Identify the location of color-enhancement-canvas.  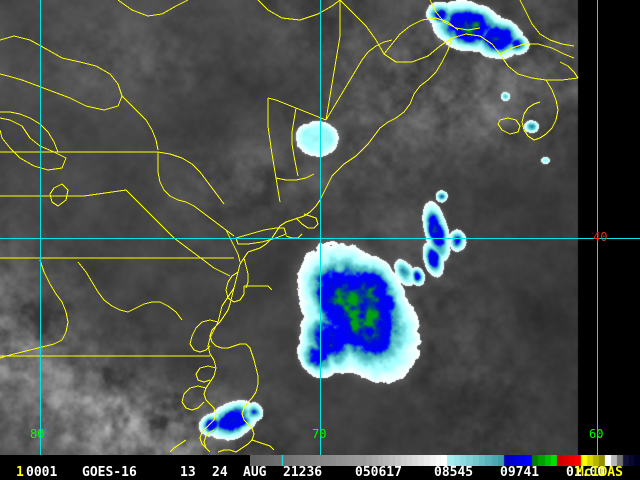
(445, 460).